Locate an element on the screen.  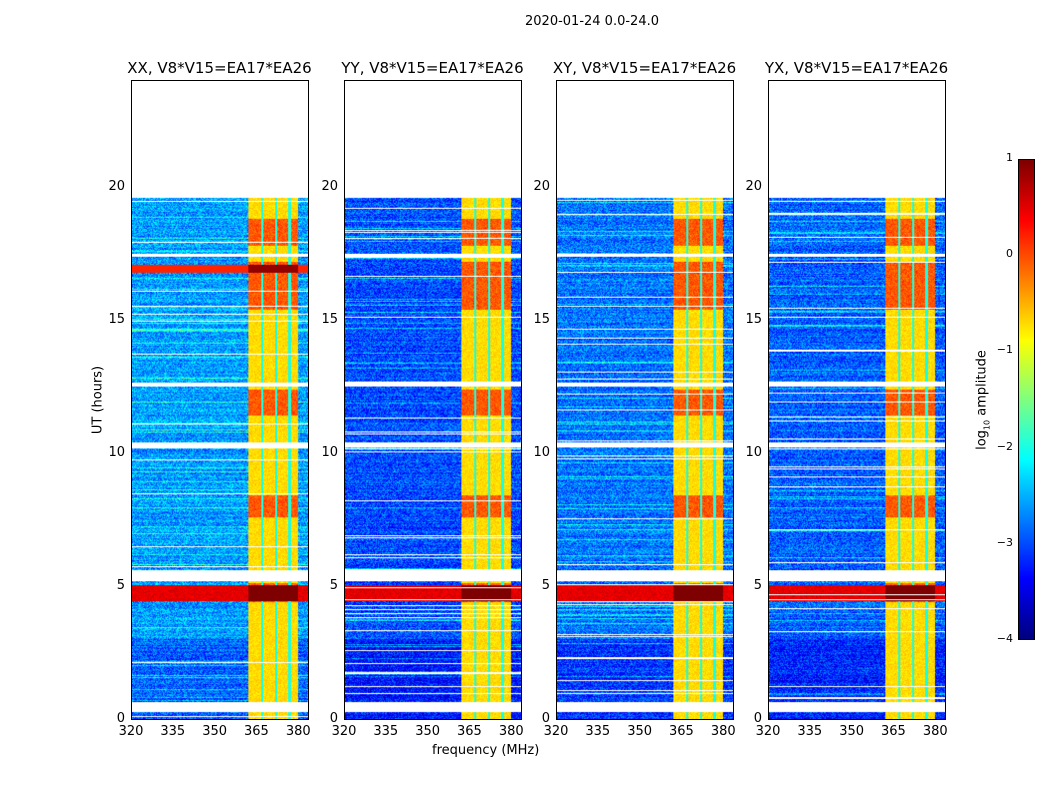
colorbar-tick-label: 0 is located at coordinates (1009, 254).